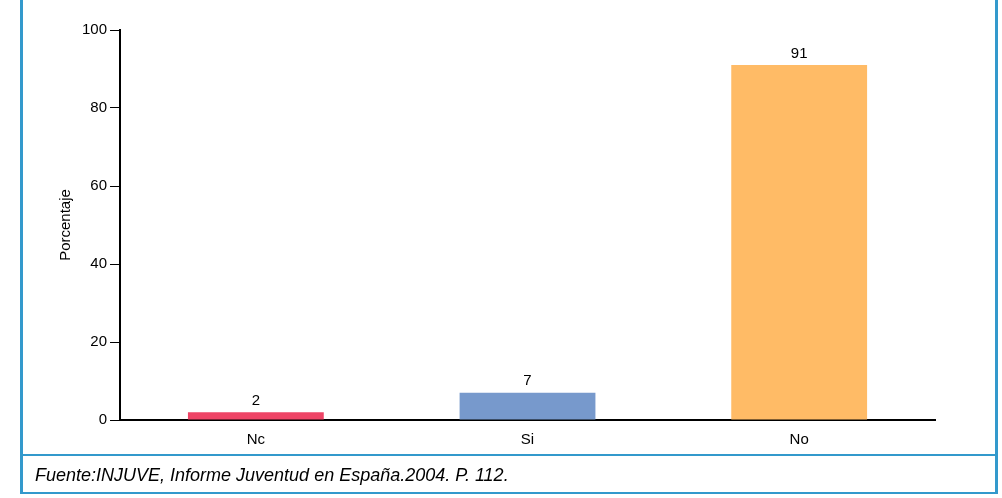 The height and width of the screenshot is (498, 1002). What do you see at coordinates (256, 439) in the screenshot?
I see `x-tick-label: Nc` at bounding box center [256, 439].